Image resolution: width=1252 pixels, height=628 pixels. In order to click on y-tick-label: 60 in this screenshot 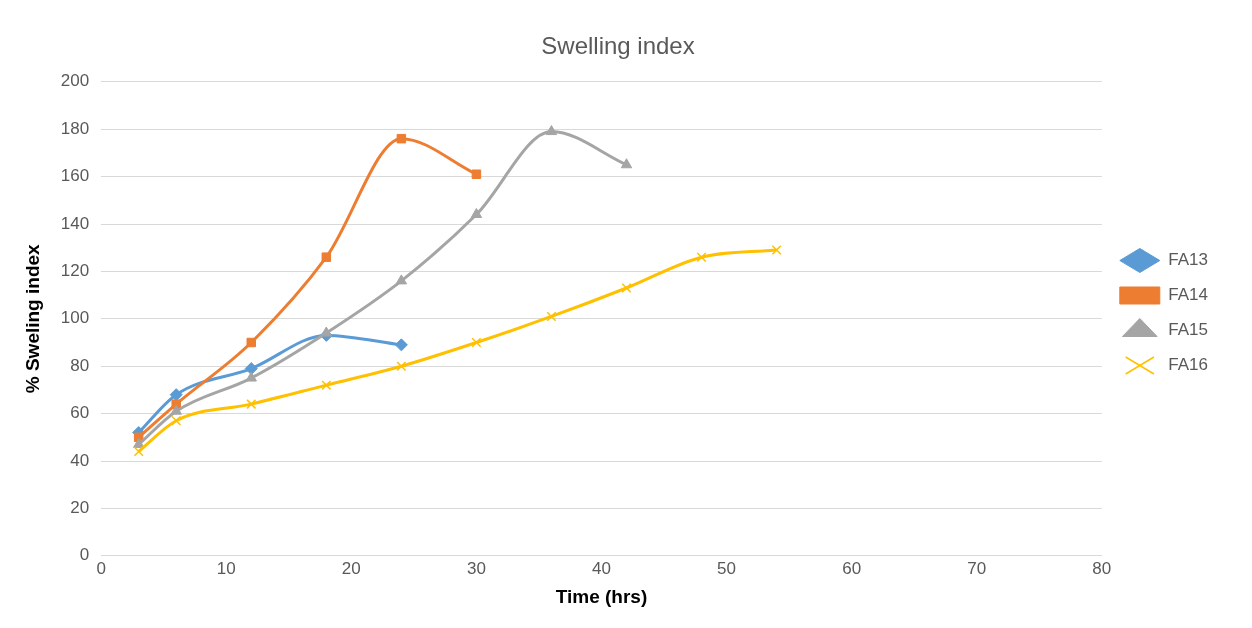, I will do `click(80, 413)`.